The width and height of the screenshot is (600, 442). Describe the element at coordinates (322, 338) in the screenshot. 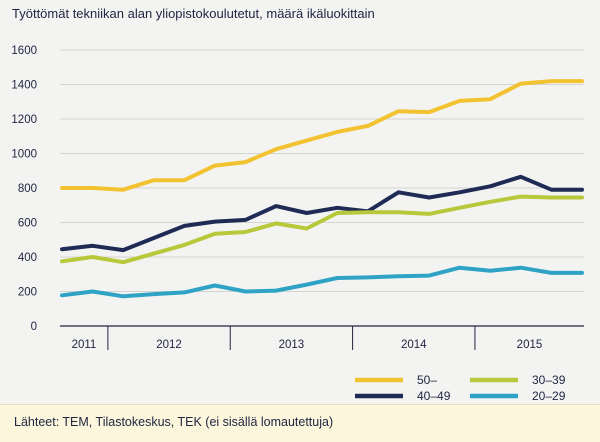

I see `x-axis: 2011 2012 2013 2014 2015` at that location.